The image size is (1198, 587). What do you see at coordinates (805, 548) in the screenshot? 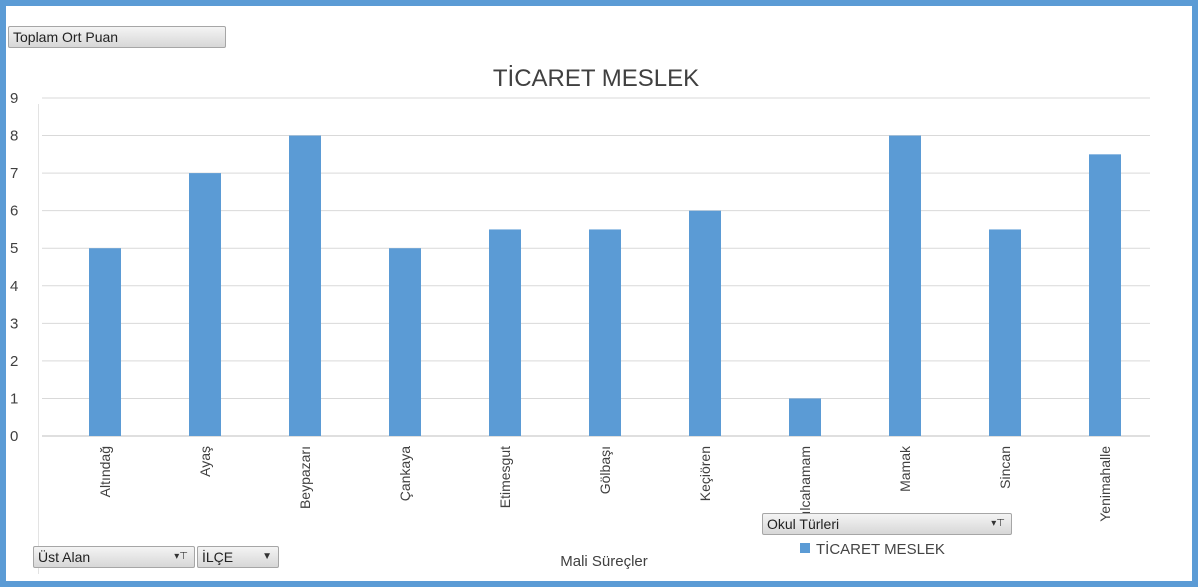
I see `legend-swatch` at bounding box center [805, 548].